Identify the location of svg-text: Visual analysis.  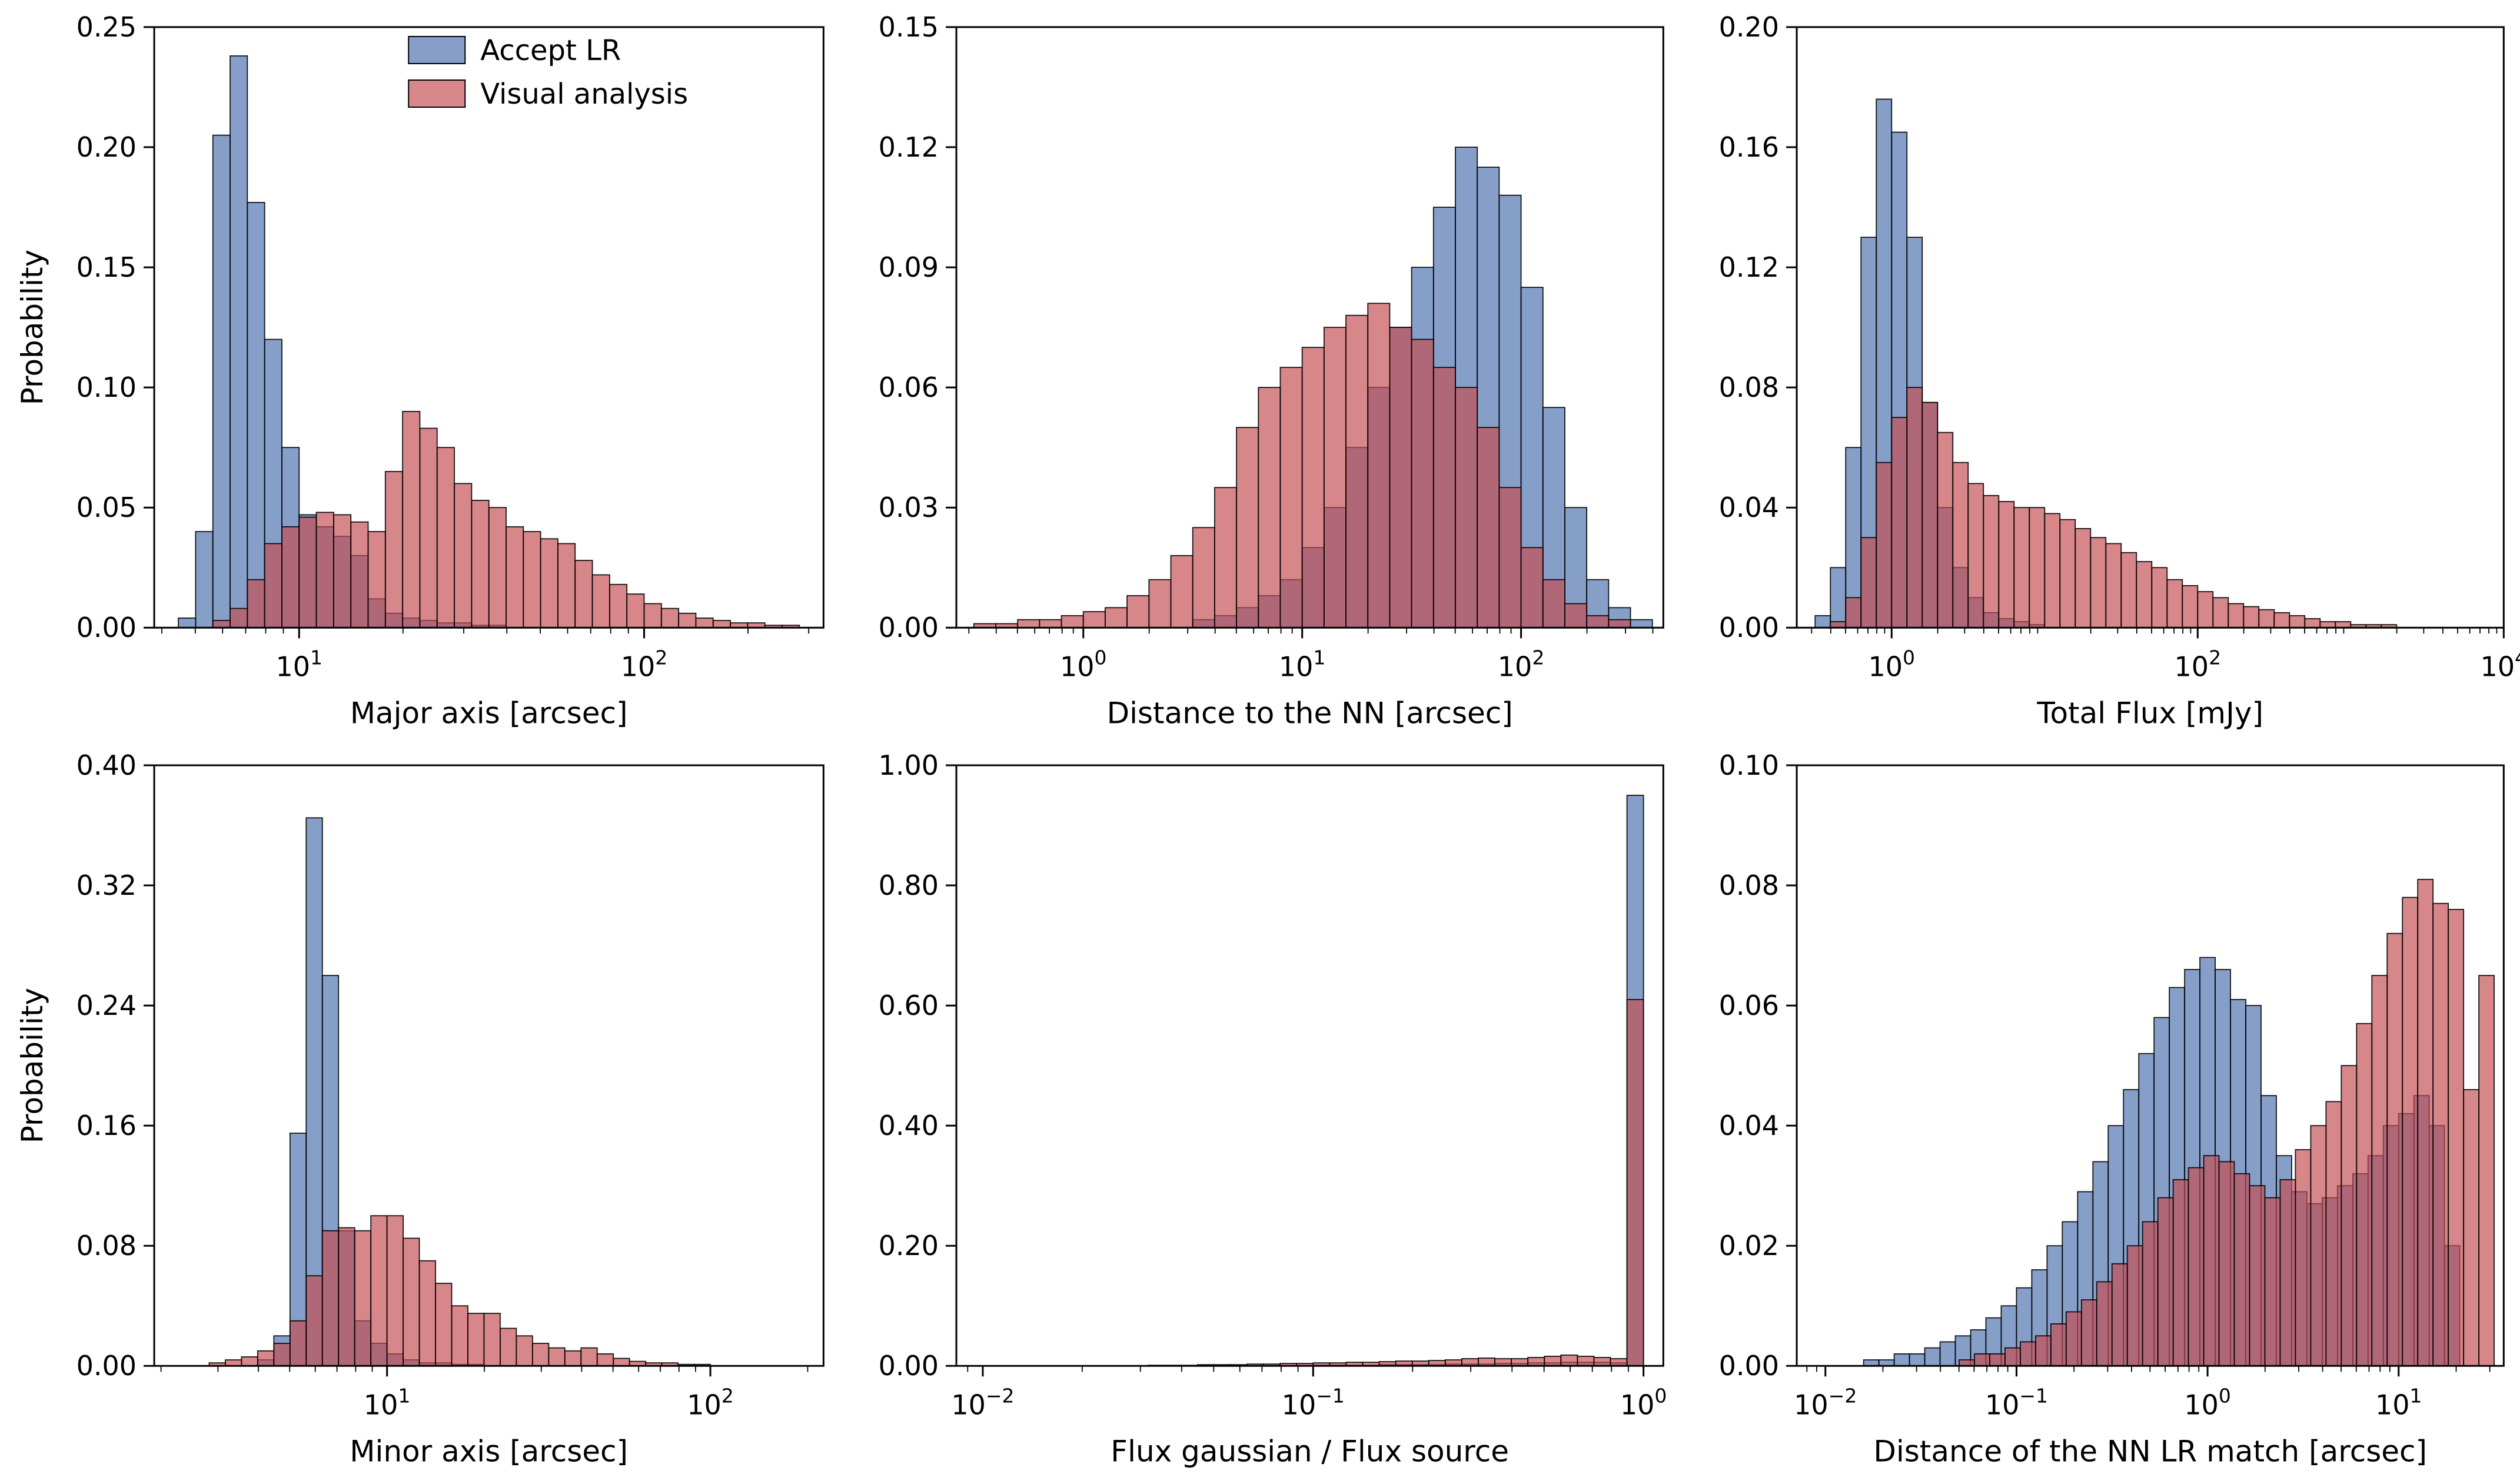
(584, 94).